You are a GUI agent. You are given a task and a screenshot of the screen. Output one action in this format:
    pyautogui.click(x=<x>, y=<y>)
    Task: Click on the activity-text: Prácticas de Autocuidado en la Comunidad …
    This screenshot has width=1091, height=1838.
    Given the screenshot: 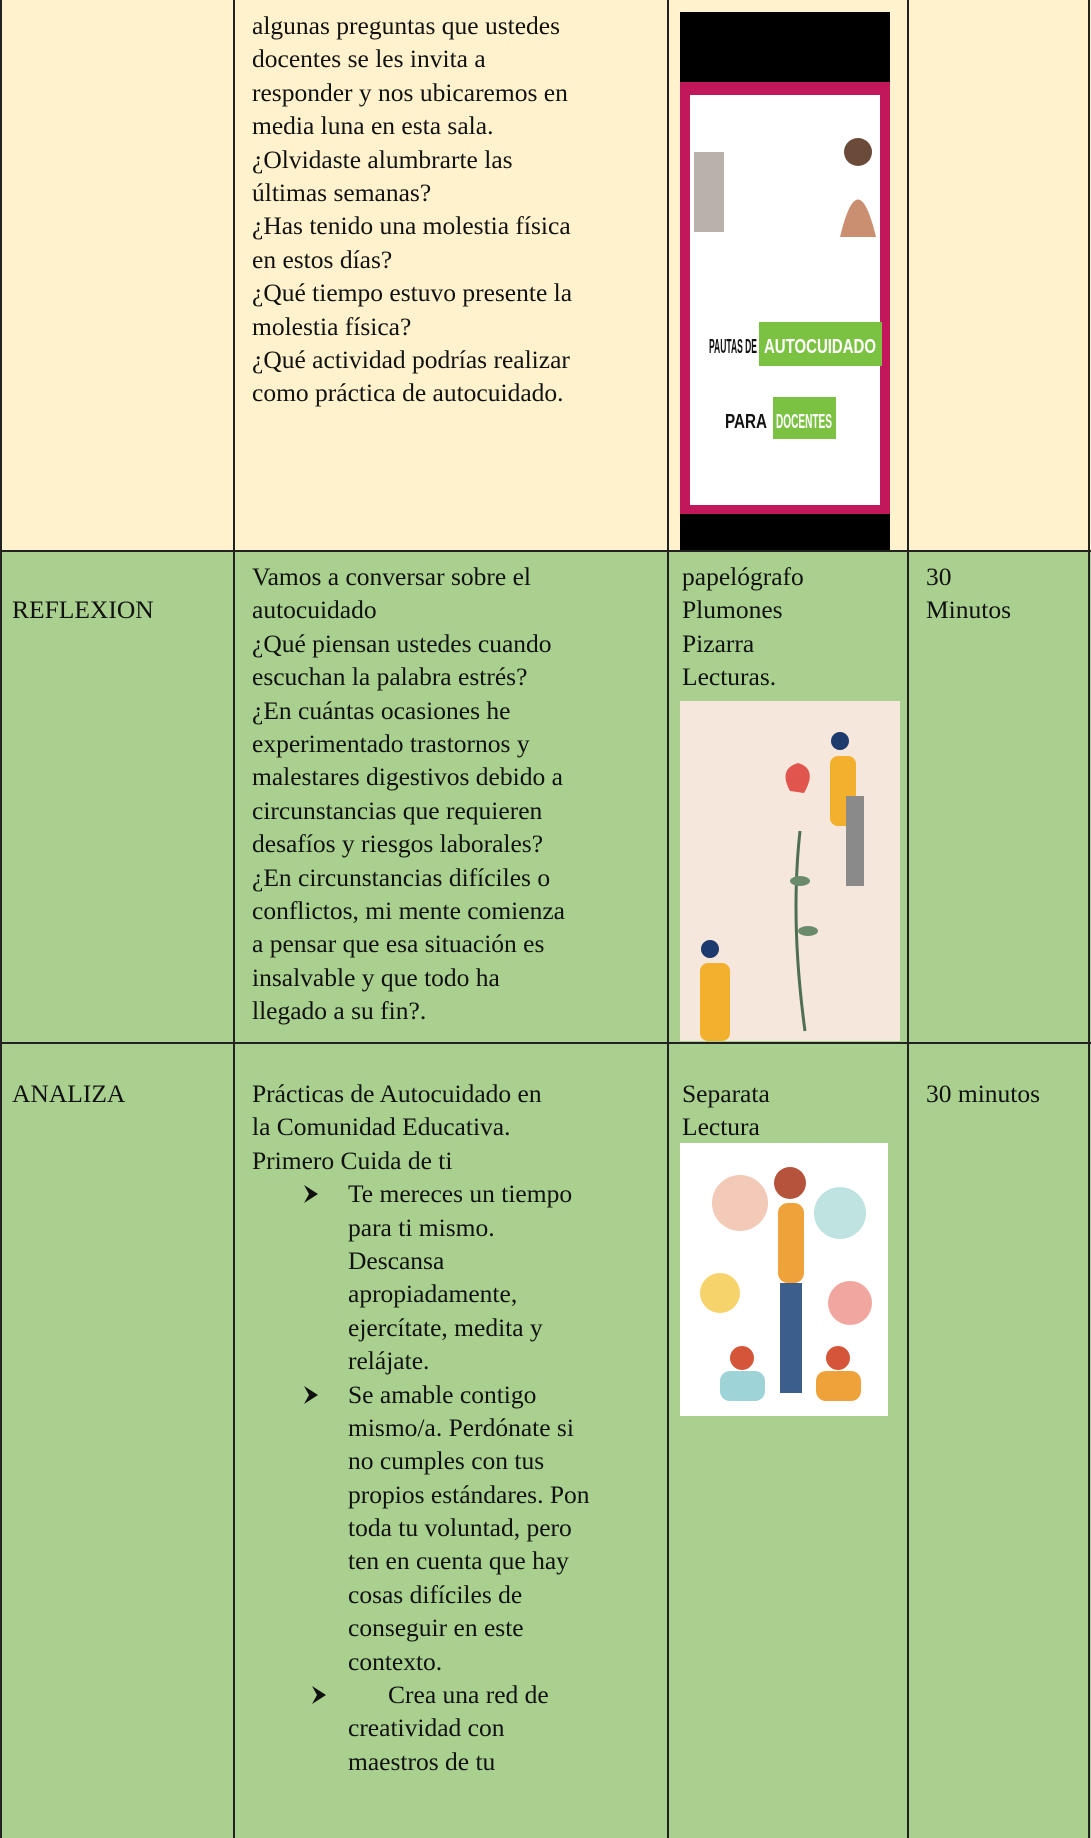 What is the action you would take?
    pyautogui.click(x=421, y=1427)
    